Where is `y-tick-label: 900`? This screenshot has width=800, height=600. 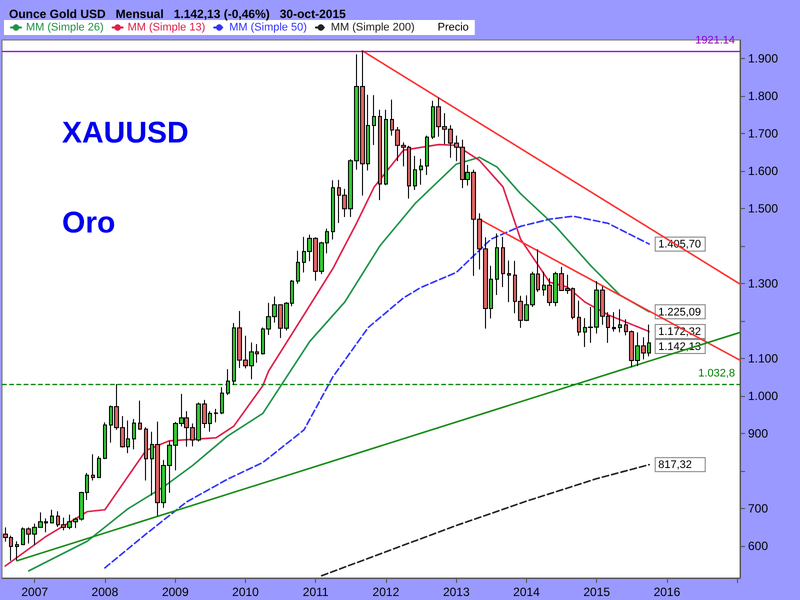
y-tick-label: 900 is located at coordinates (758, 433).